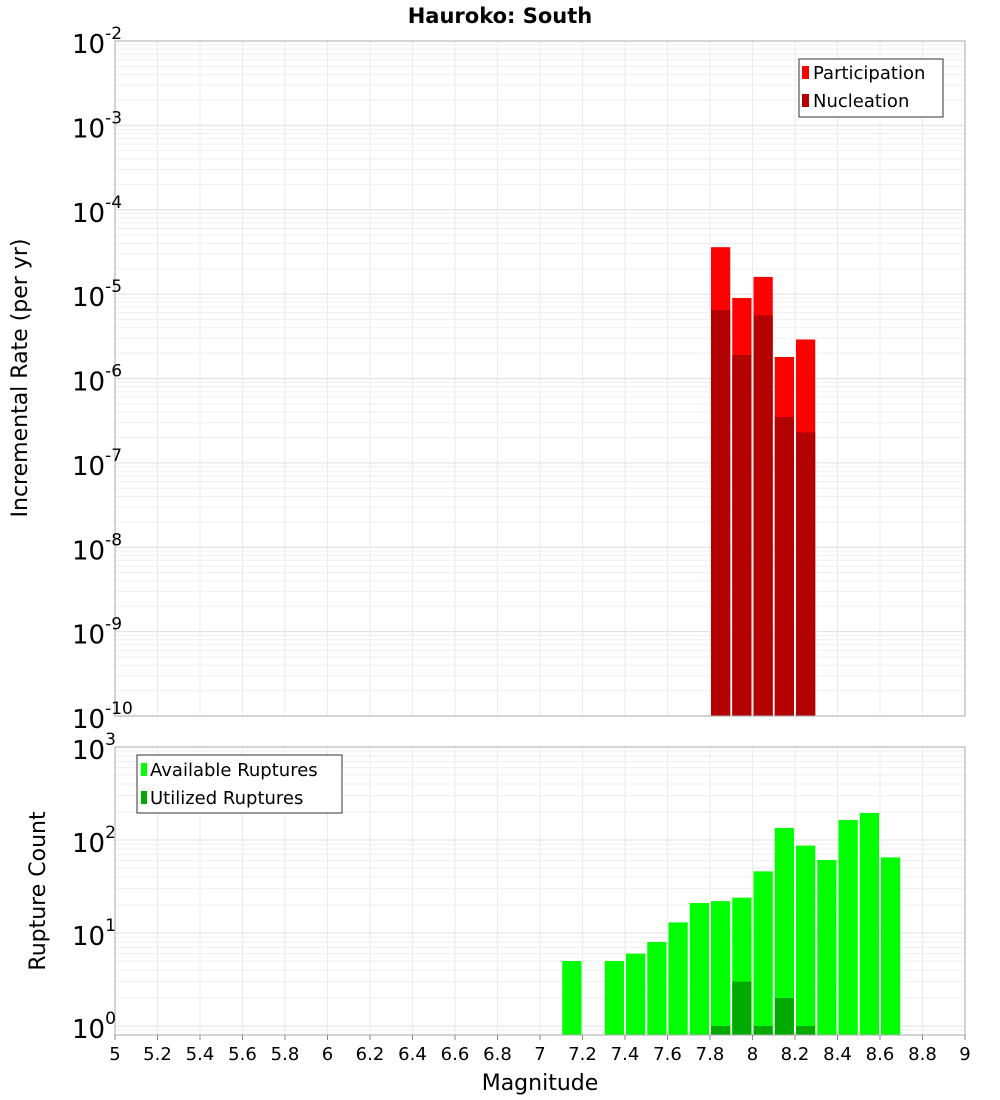 This screenshot has height=1100, width=1000. I want to click on y-tick-label: 10⁻², so click(97, 42).